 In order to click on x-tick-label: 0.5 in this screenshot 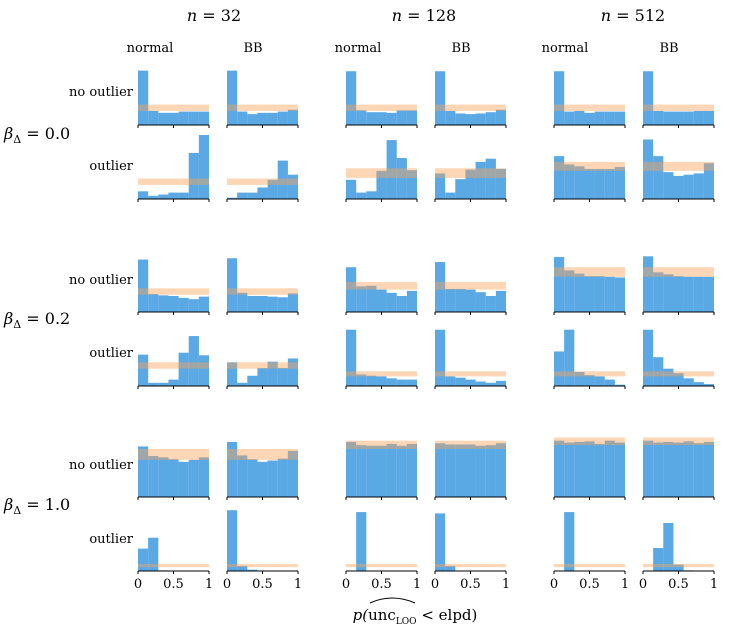, I will do `click(470, 584)`.